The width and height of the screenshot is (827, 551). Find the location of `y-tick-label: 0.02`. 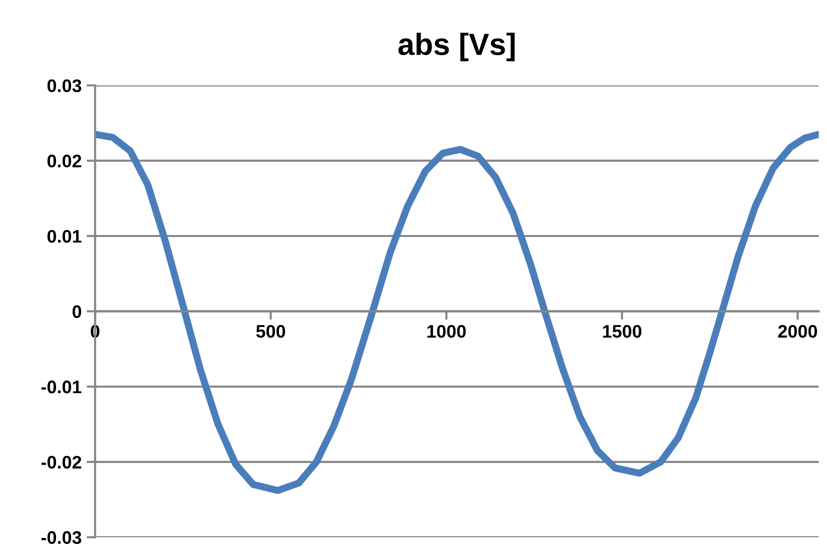

y-tick-label: 0.02 is located at coordinates (64, 161).